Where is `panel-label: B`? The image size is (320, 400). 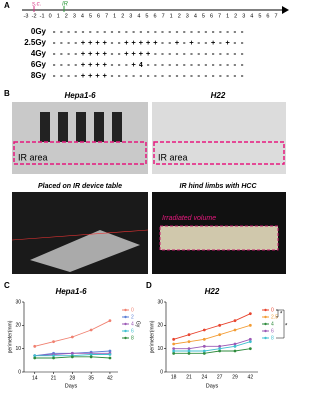
panel-label: B is located at coordinates (7, 93).